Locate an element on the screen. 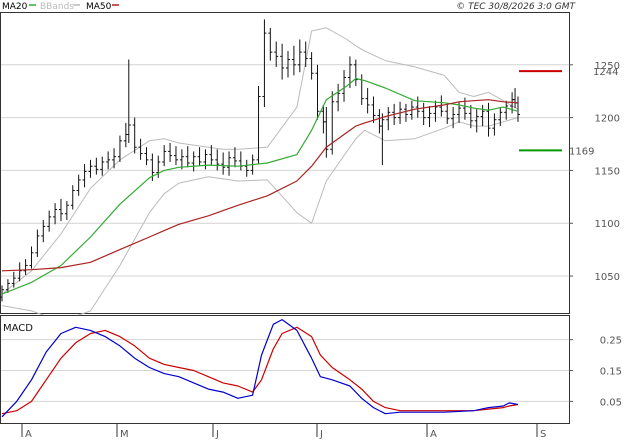 This screenshot has height=440, width=627. macd-gridlines is located at coordinates (285, 370).